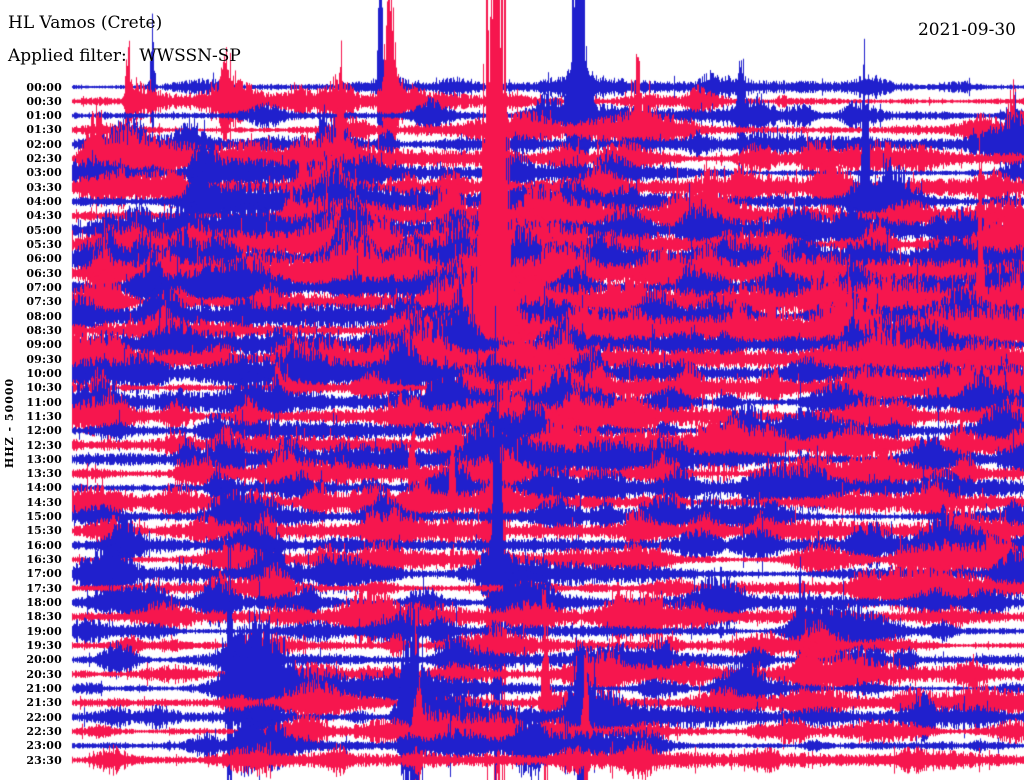 The height and width of the screenshot is (780, 1024). Describe the element at coordinates (44, 660) in the screenshot. I see `time-label: 20:00` at that location.